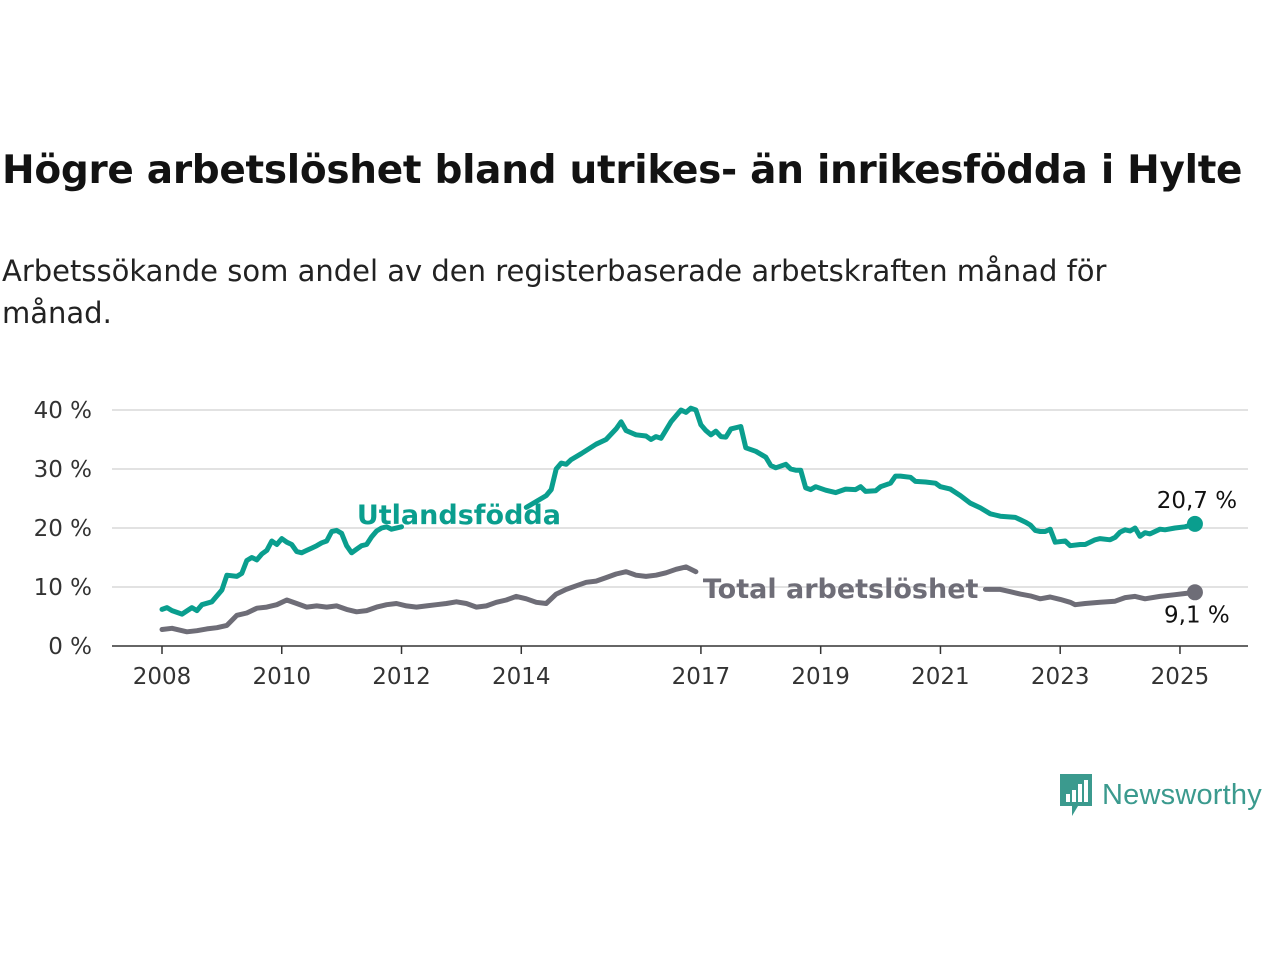  I want to click on x-axis-labels: 2008 2010 2012 2014 2017 2019 2021 2023 2025, so click(671, 677).